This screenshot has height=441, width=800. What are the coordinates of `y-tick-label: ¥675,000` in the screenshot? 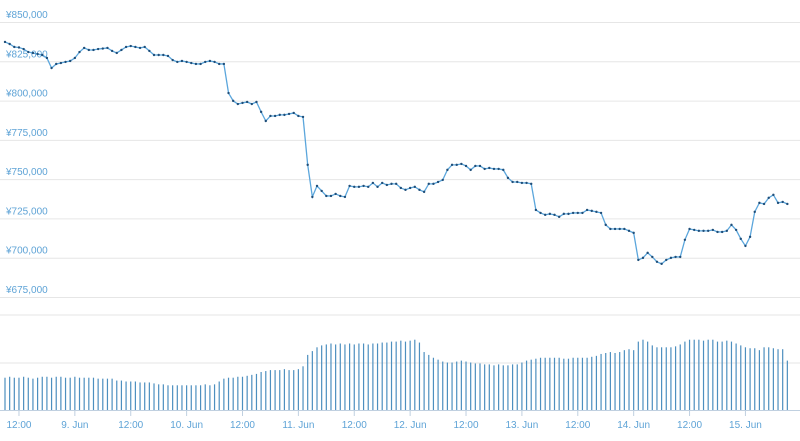 It's located at (26, 290).